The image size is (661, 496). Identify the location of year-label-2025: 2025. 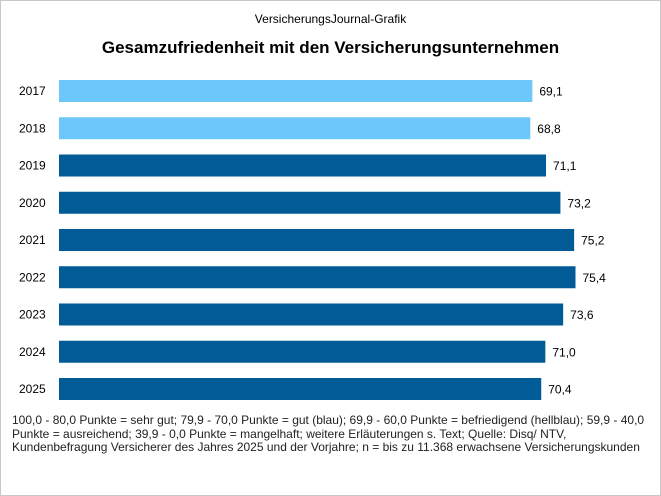
(32, 389).